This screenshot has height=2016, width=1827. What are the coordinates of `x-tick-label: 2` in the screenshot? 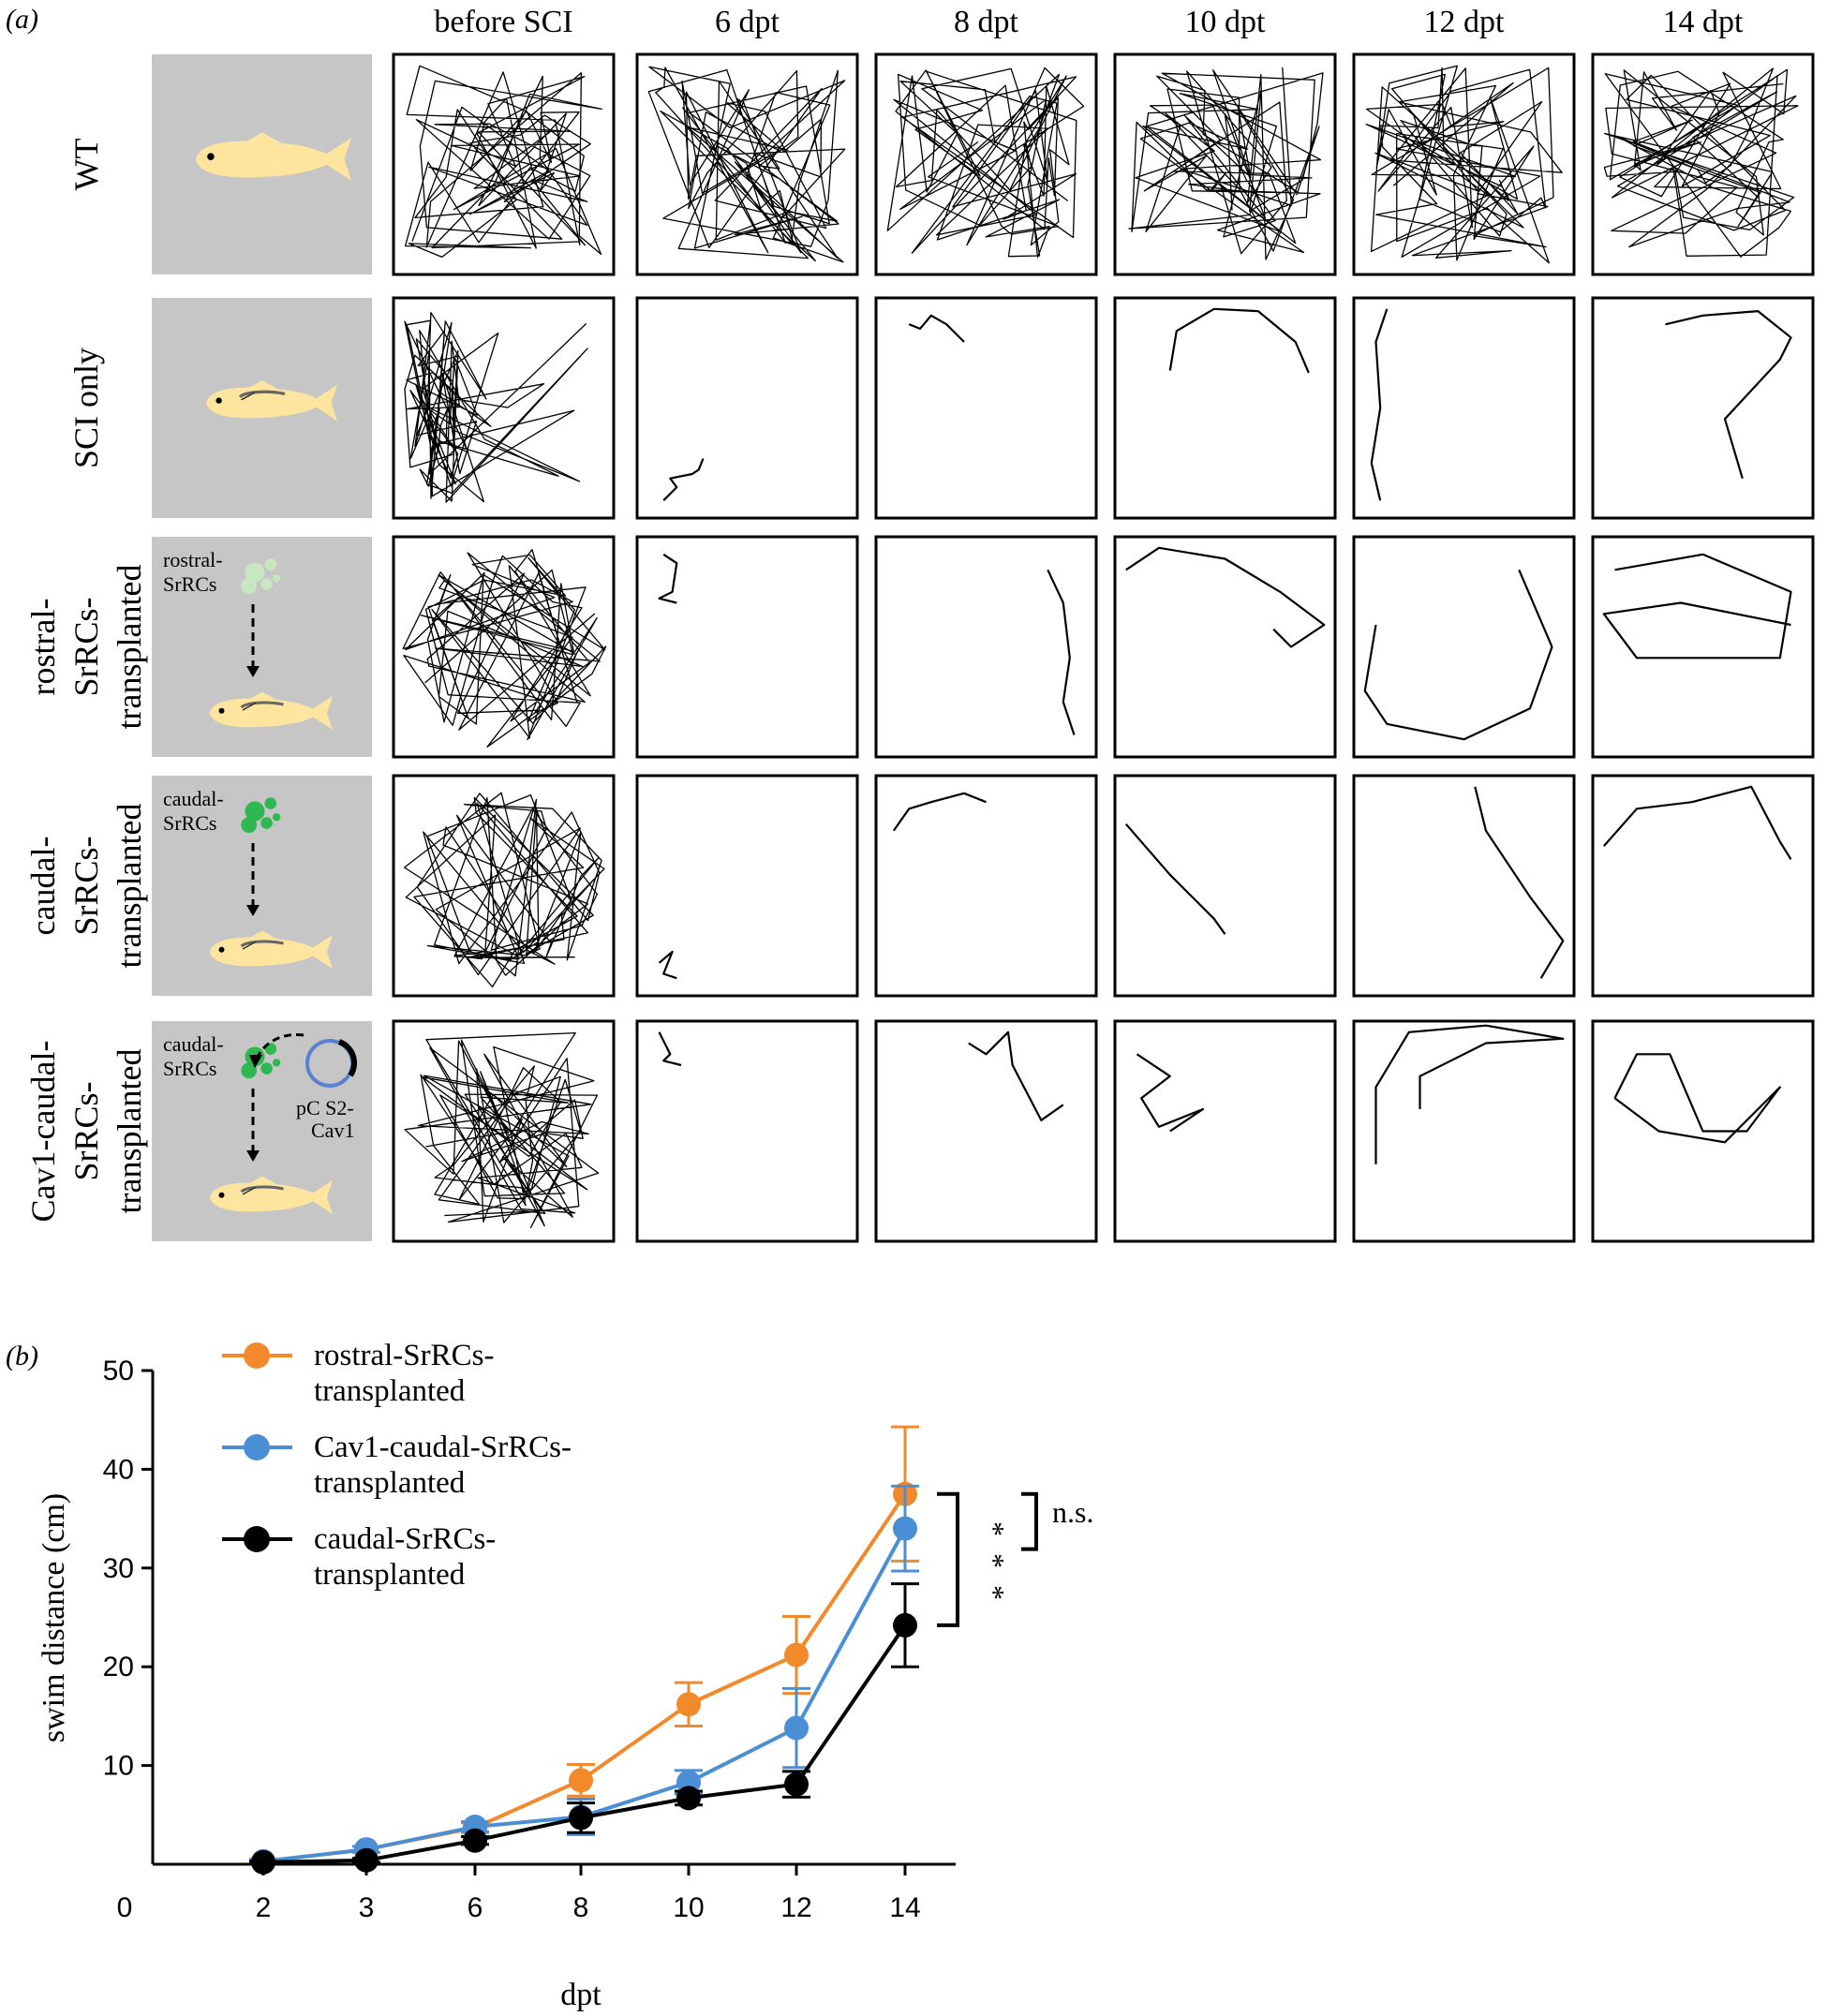 It's located at (264, 1907).